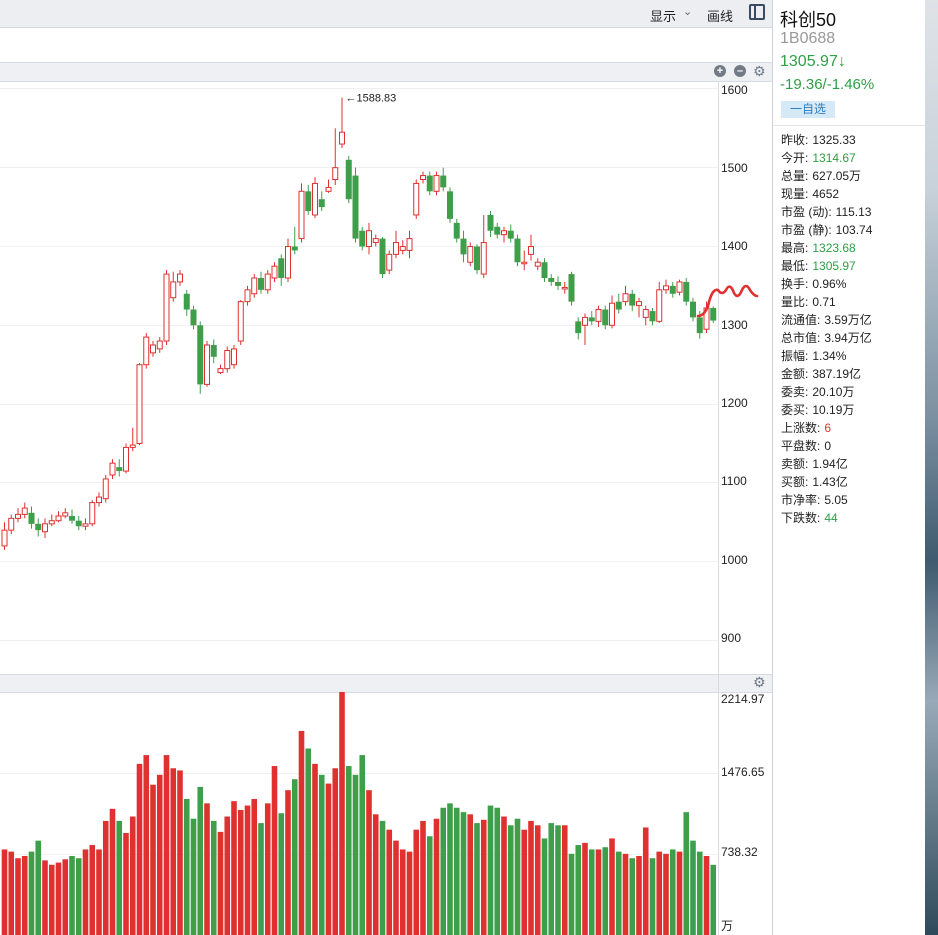 Image resolution: width=938 pixels, height=935 pixels. What do you see at coordinates (826, 194) in the screenshot?
I see `stat-value: 4652` at bounding box center [826, 194].